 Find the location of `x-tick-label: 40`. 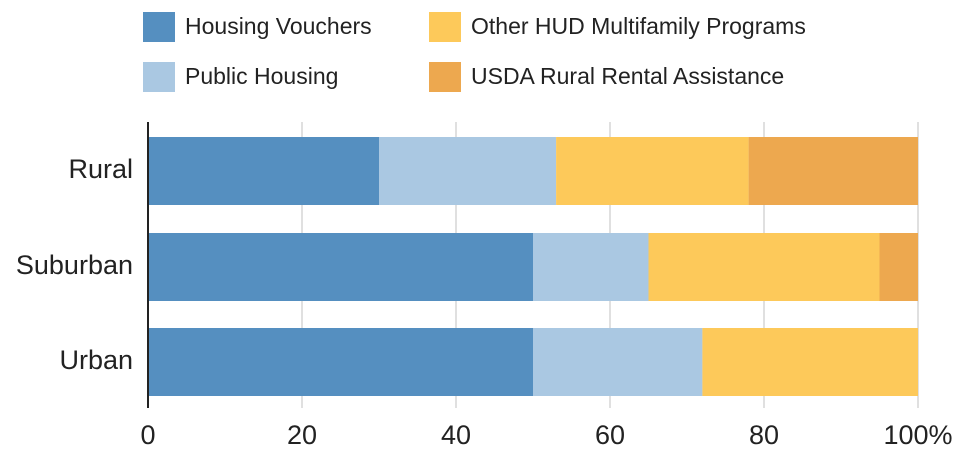

x-tick-label: 40 is located at coordinates (456, 435).